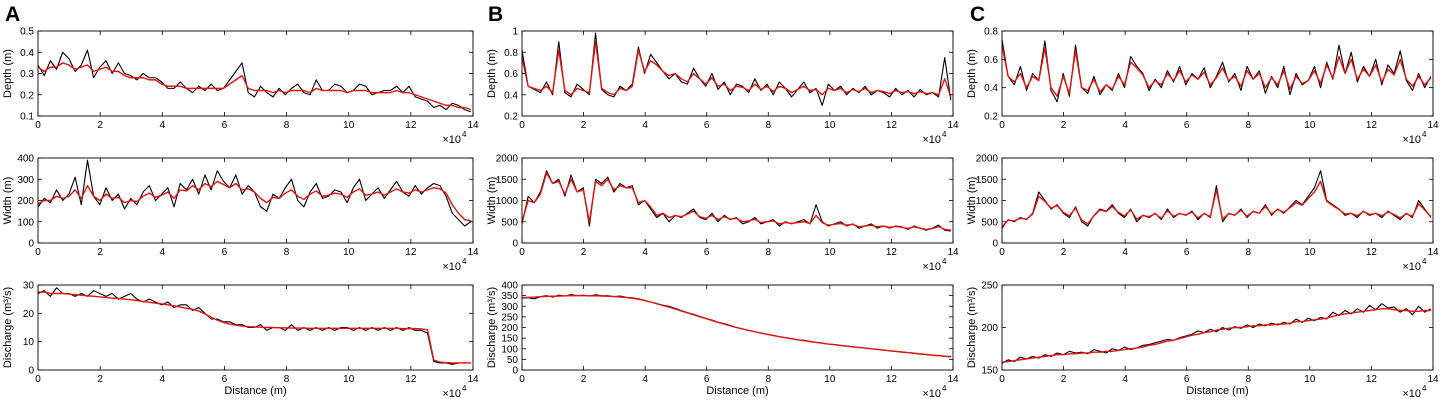 The image size is (1446, 401). I want to click on series-modeled-B-depth, so click(736, 69).